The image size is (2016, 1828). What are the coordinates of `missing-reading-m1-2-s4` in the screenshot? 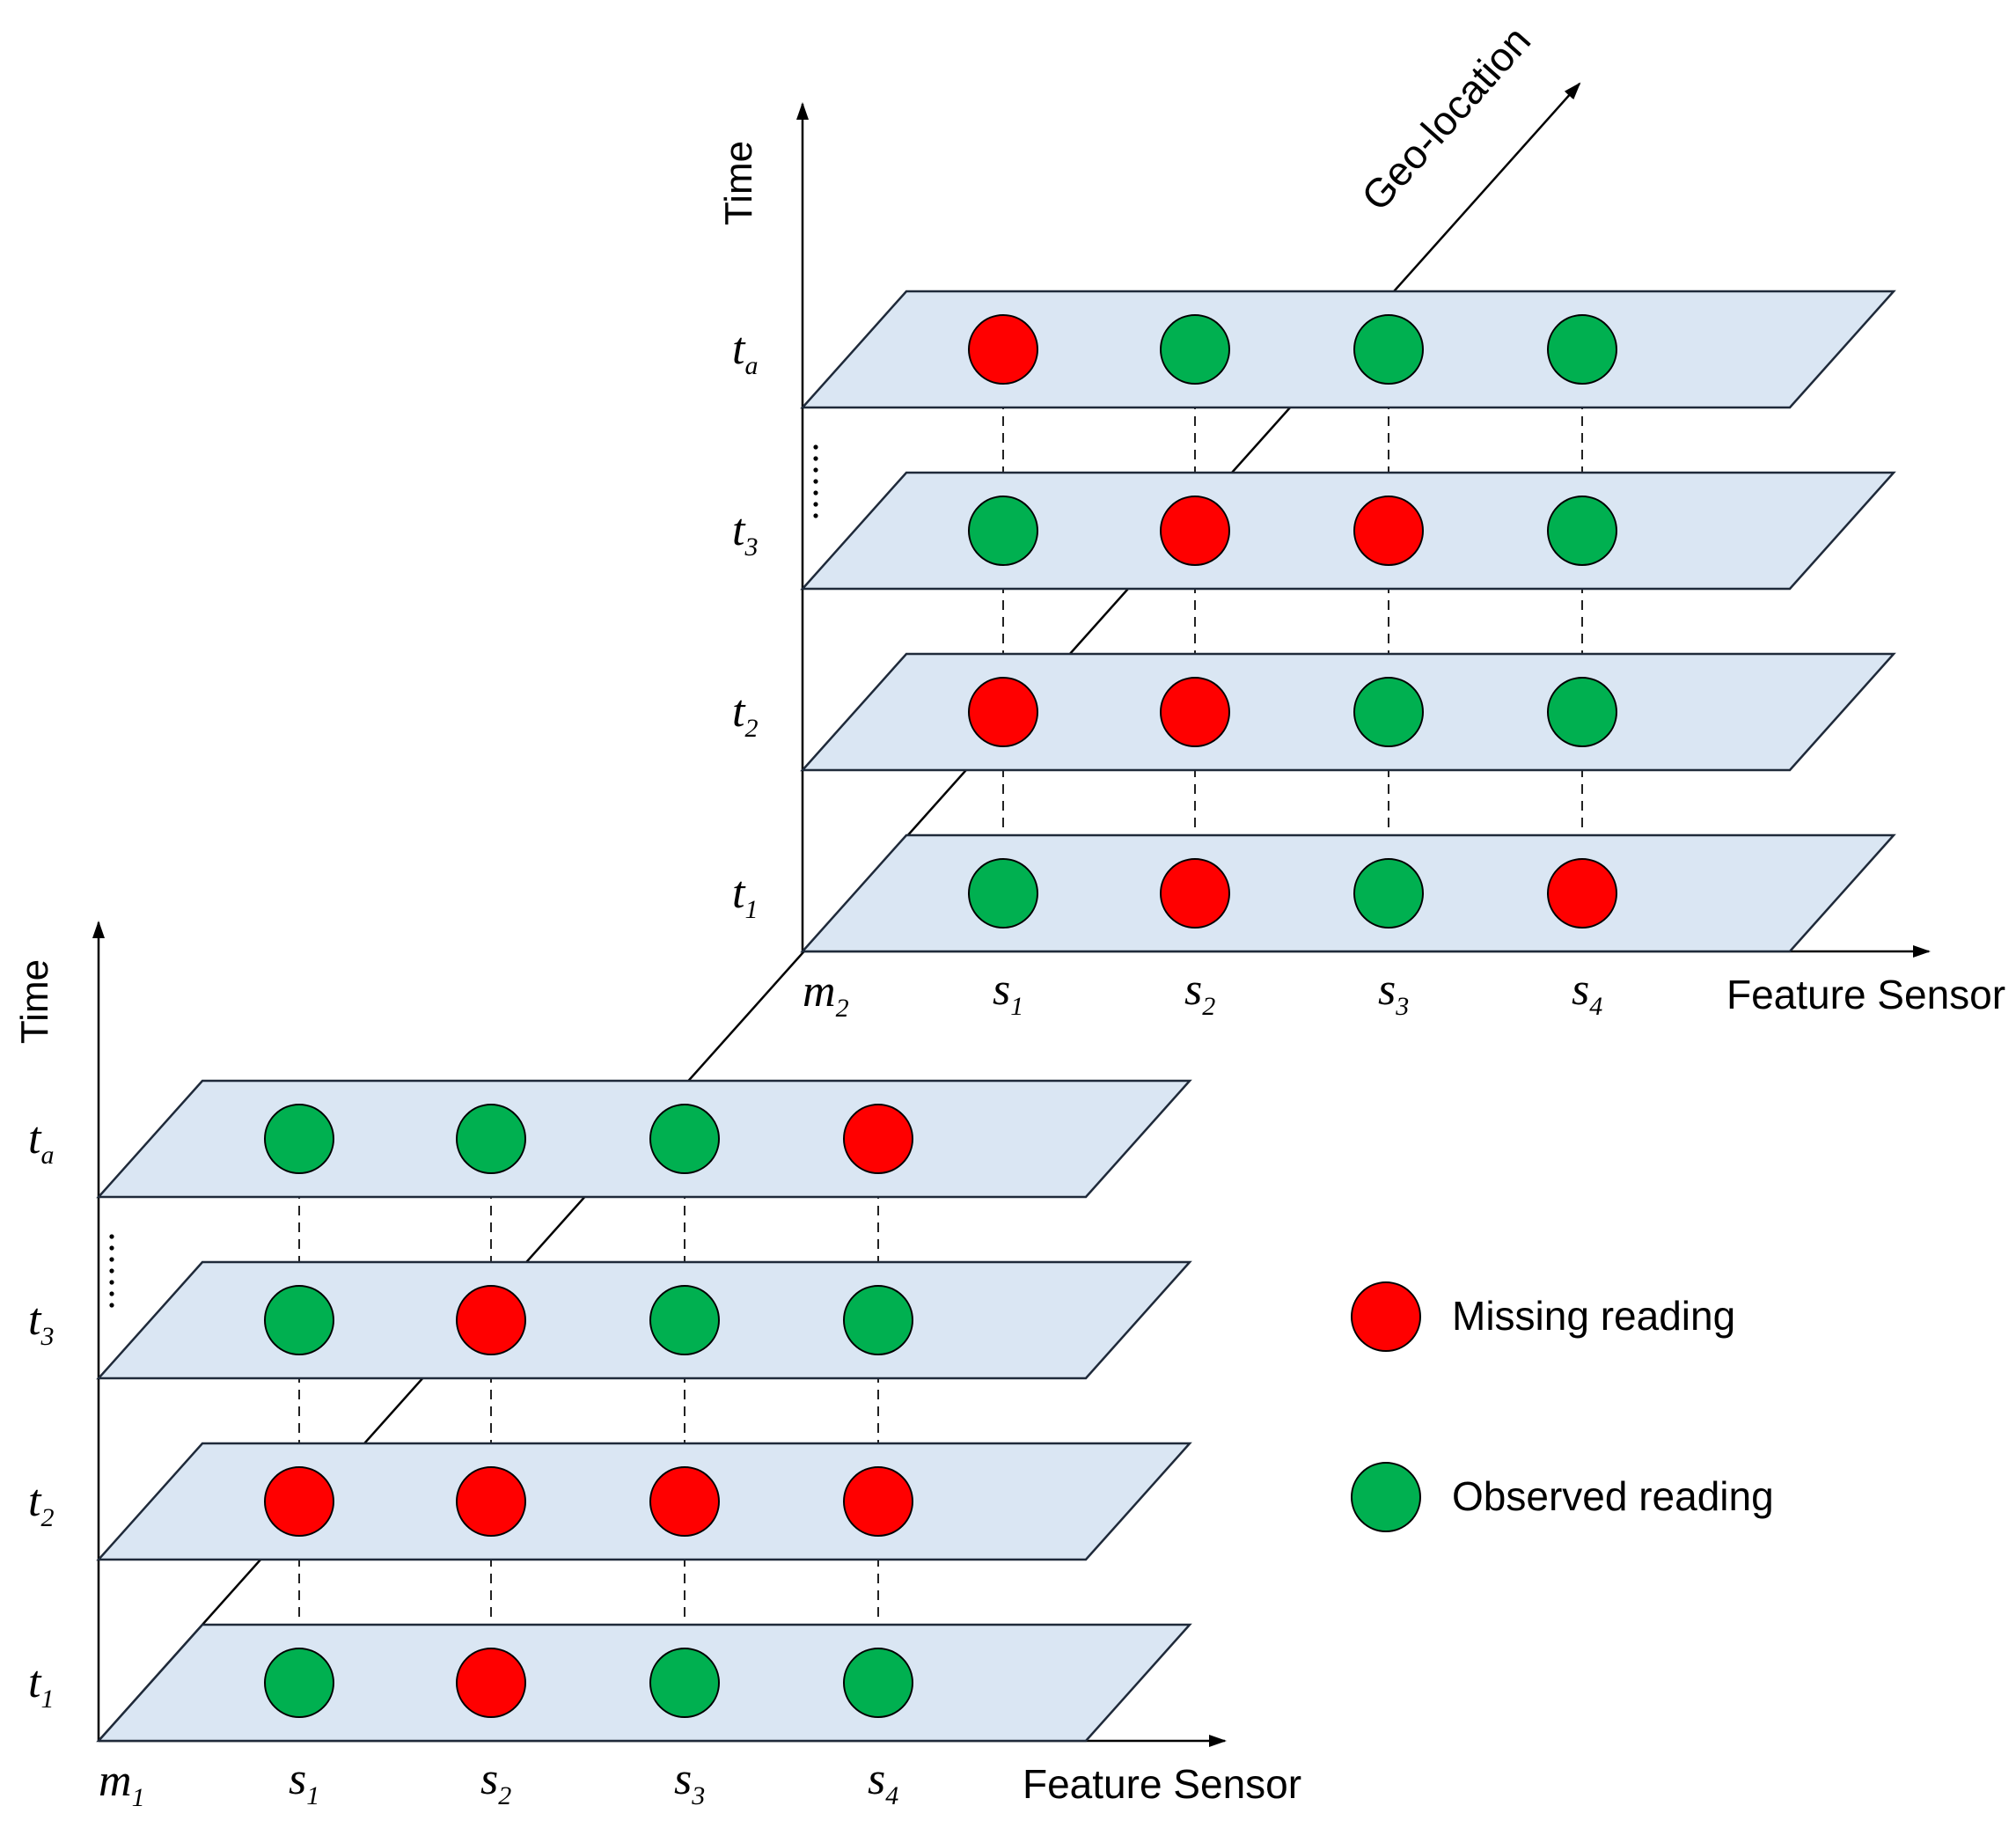 It's located at (878, 1501).